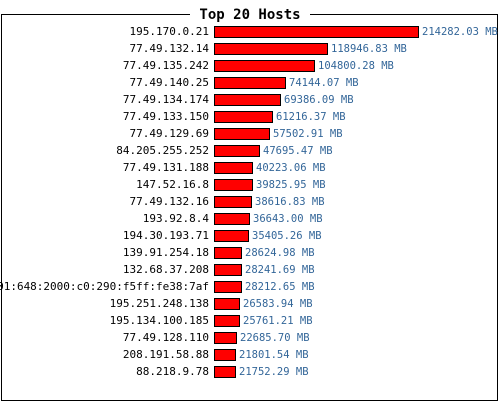  What do you see at coordinates (170, 48) in the screenshot?
I see `host-label: 77.49.132.14` at bounding box center [170, 48].